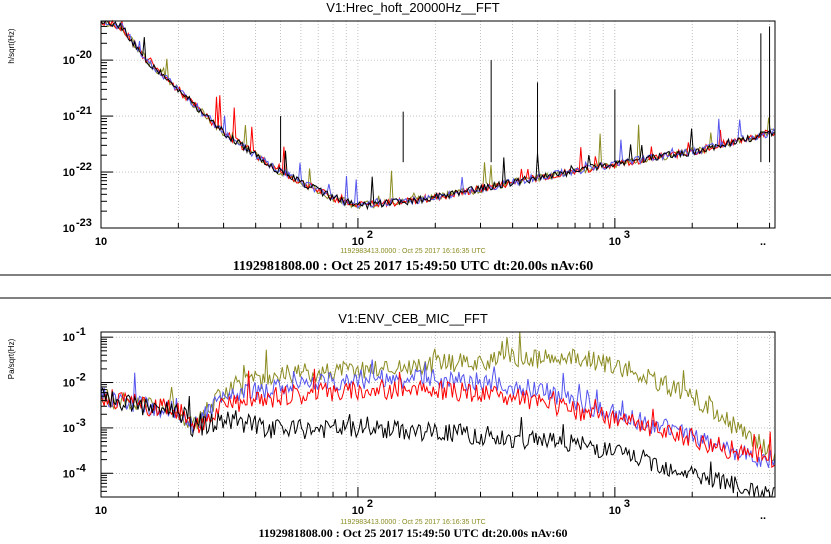  I want to click on chart-title: V1:ENV_CEB_MIC__FFT, so click(413, 318).